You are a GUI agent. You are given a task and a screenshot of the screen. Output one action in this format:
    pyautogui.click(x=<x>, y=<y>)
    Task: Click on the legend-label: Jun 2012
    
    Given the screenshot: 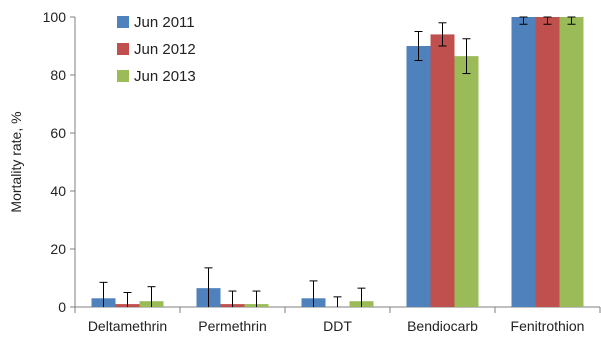 What is the action you would take?
    pyautogui.click(x=165, y=49)
    